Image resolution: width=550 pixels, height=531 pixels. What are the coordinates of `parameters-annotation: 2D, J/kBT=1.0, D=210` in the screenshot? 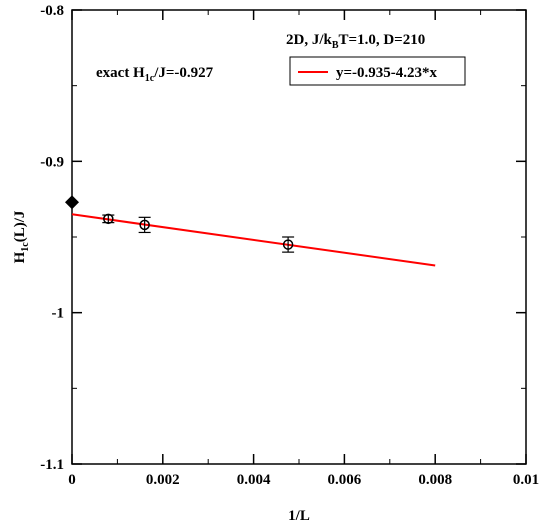 It's located at (355, 41).